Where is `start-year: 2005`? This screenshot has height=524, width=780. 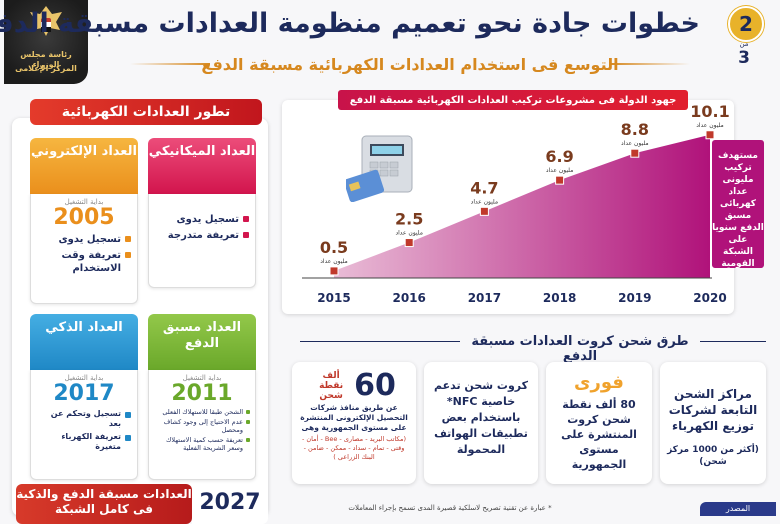 start-year: 2005 is located at coordinates (84, 217).